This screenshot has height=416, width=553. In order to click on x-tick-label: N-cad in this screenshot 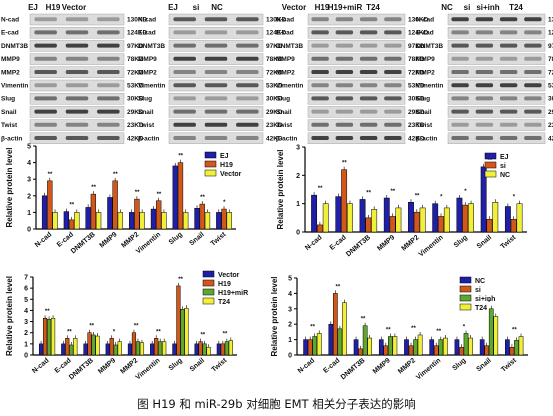, I will do `click(43, 240)`.